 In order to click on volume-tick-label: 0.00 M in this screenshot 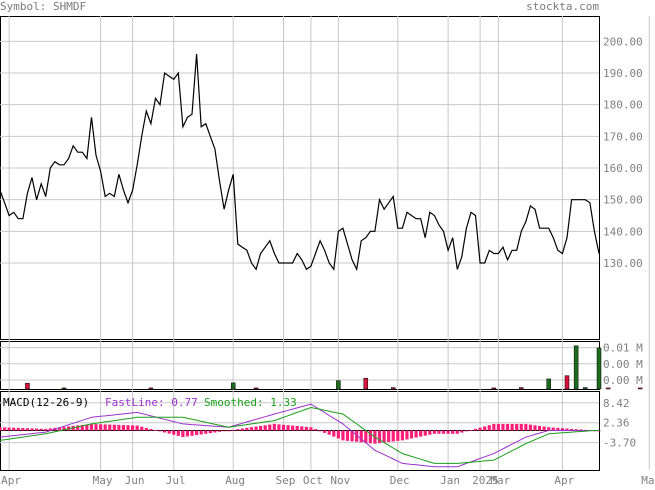, I will do `click(623, 364)`.